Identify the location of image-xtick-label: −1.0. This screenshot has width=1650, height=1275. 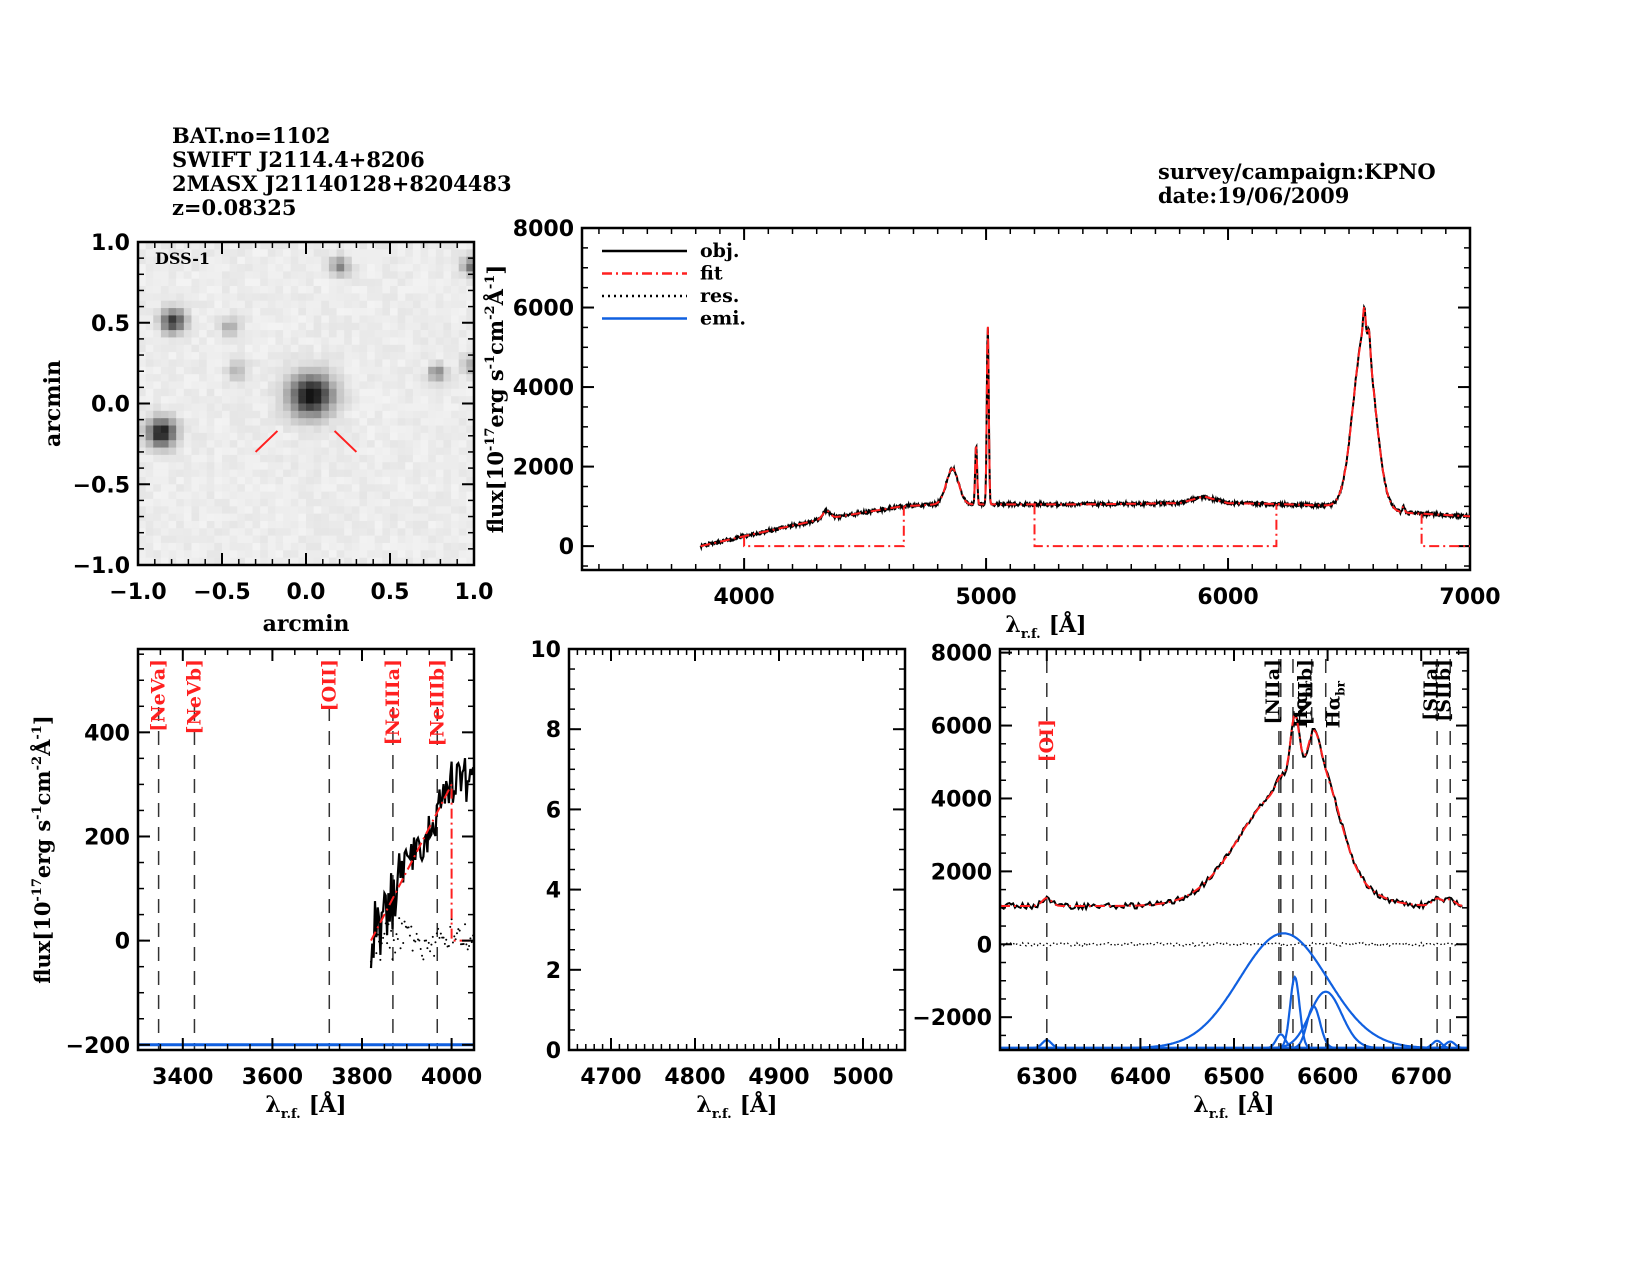
(137, 592).